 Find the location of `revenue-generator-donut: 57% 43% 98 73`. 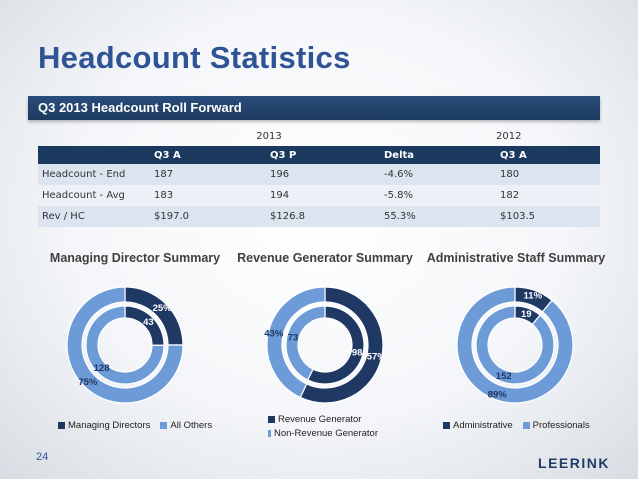

revenue-generator-donut: 57% 43% 98 73 is located at coordinates (325, 345).